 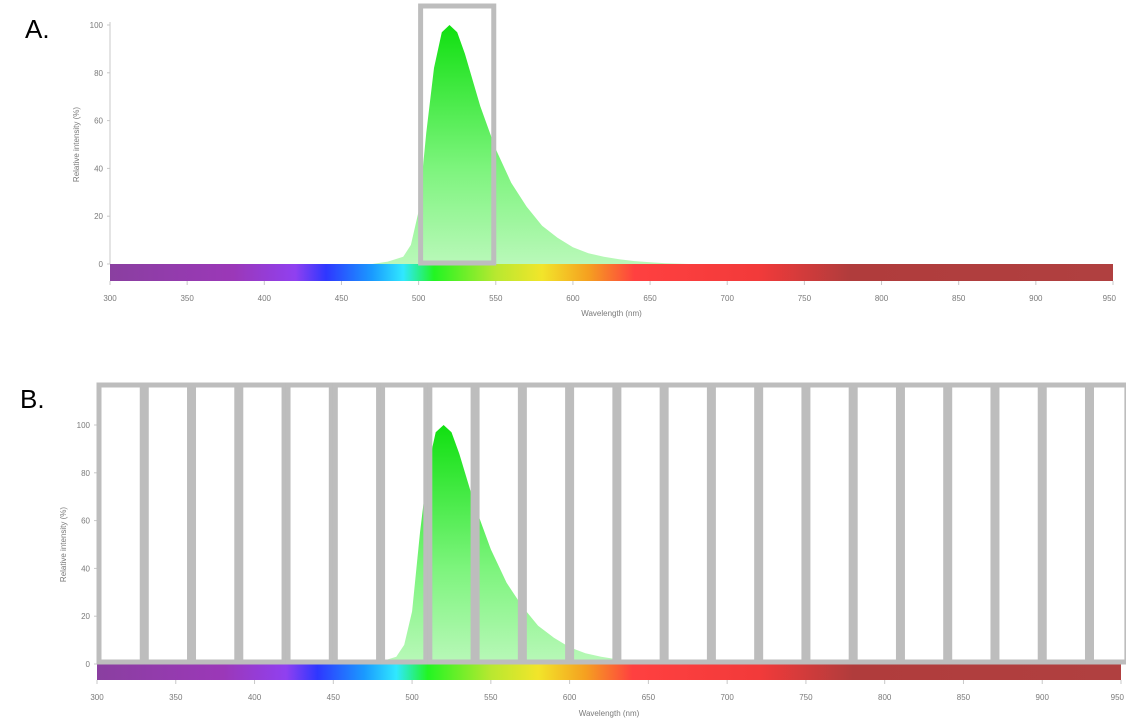 I want to click on panel-label-a: A., so click(x=37, y=29).